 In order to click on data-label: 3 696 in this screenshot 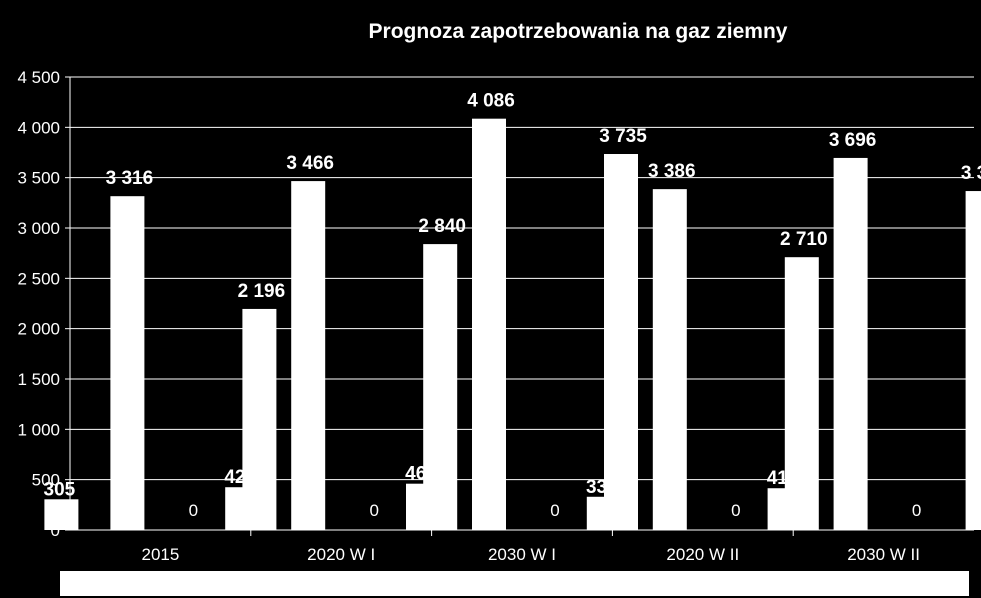, I will do `click(853, 140)`.